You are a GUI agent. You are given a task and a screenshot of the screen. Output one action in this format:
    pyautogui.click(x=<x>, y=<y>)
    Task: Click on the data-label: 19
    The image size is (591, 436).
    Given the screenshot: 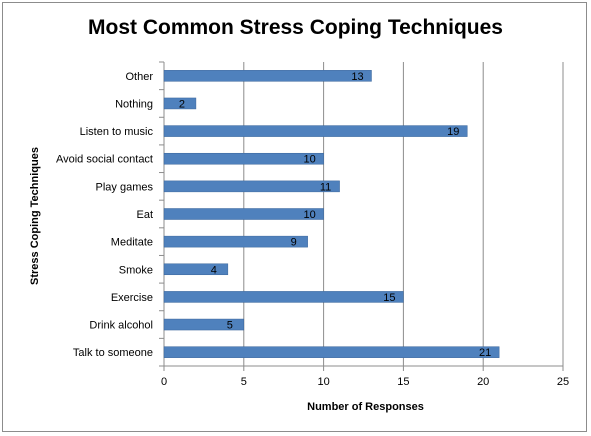 What is the action you would take?
    pyautogui.click(x=453, y=132)
    